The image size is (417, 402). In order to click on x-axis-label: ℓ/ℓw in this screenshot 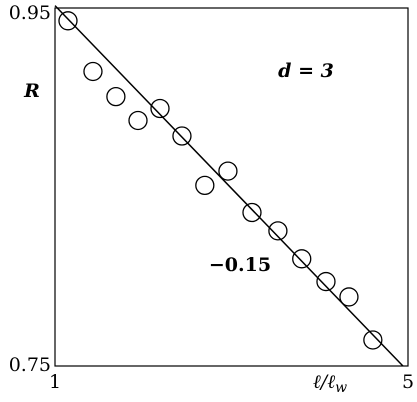, I will do `click(330, 383)`.